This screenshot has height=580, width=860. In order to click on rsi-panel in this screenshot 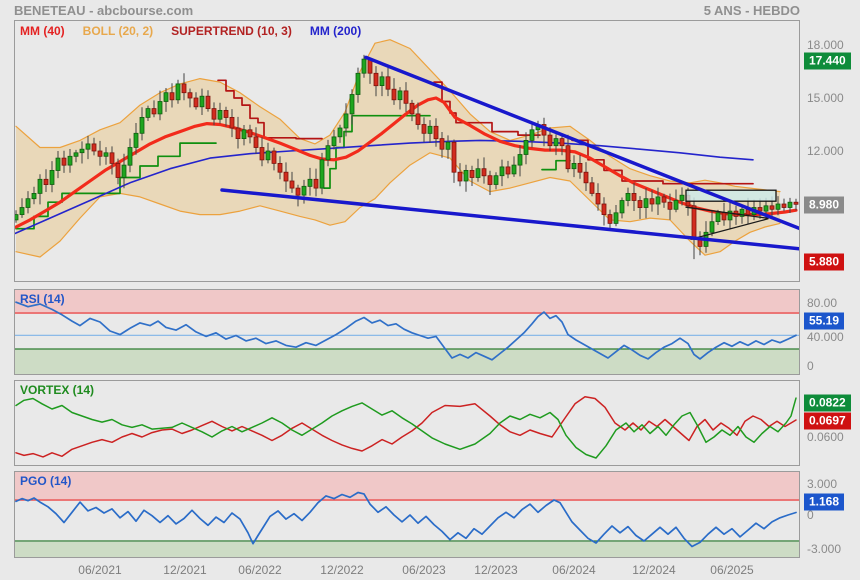, I will do `click(407, 332)`.